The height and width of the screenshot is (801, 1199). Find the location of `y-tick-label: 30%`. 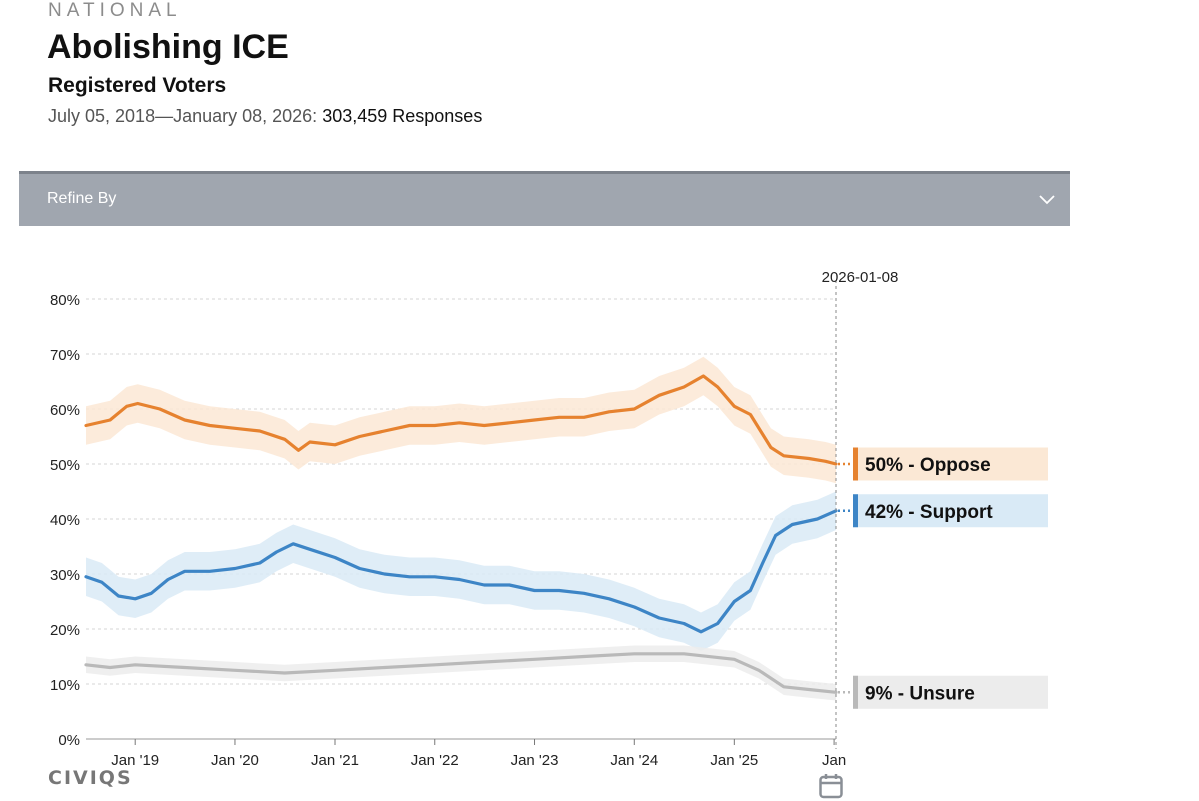

y-tick-label: 30% is located at coordinates (65, 575).